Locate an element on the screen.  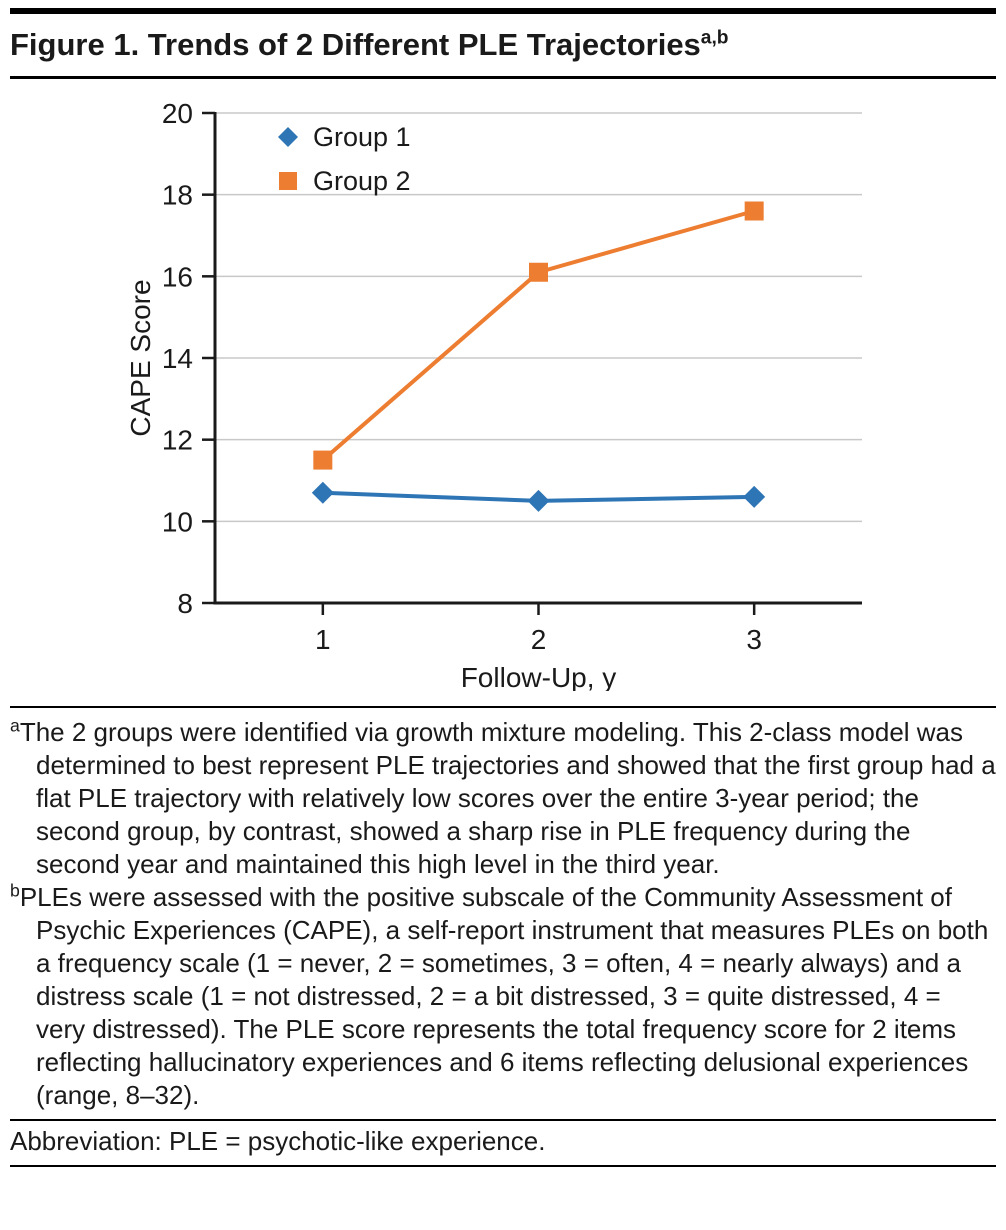
footnote-b-marker: b is located at coordinates (15, 890).